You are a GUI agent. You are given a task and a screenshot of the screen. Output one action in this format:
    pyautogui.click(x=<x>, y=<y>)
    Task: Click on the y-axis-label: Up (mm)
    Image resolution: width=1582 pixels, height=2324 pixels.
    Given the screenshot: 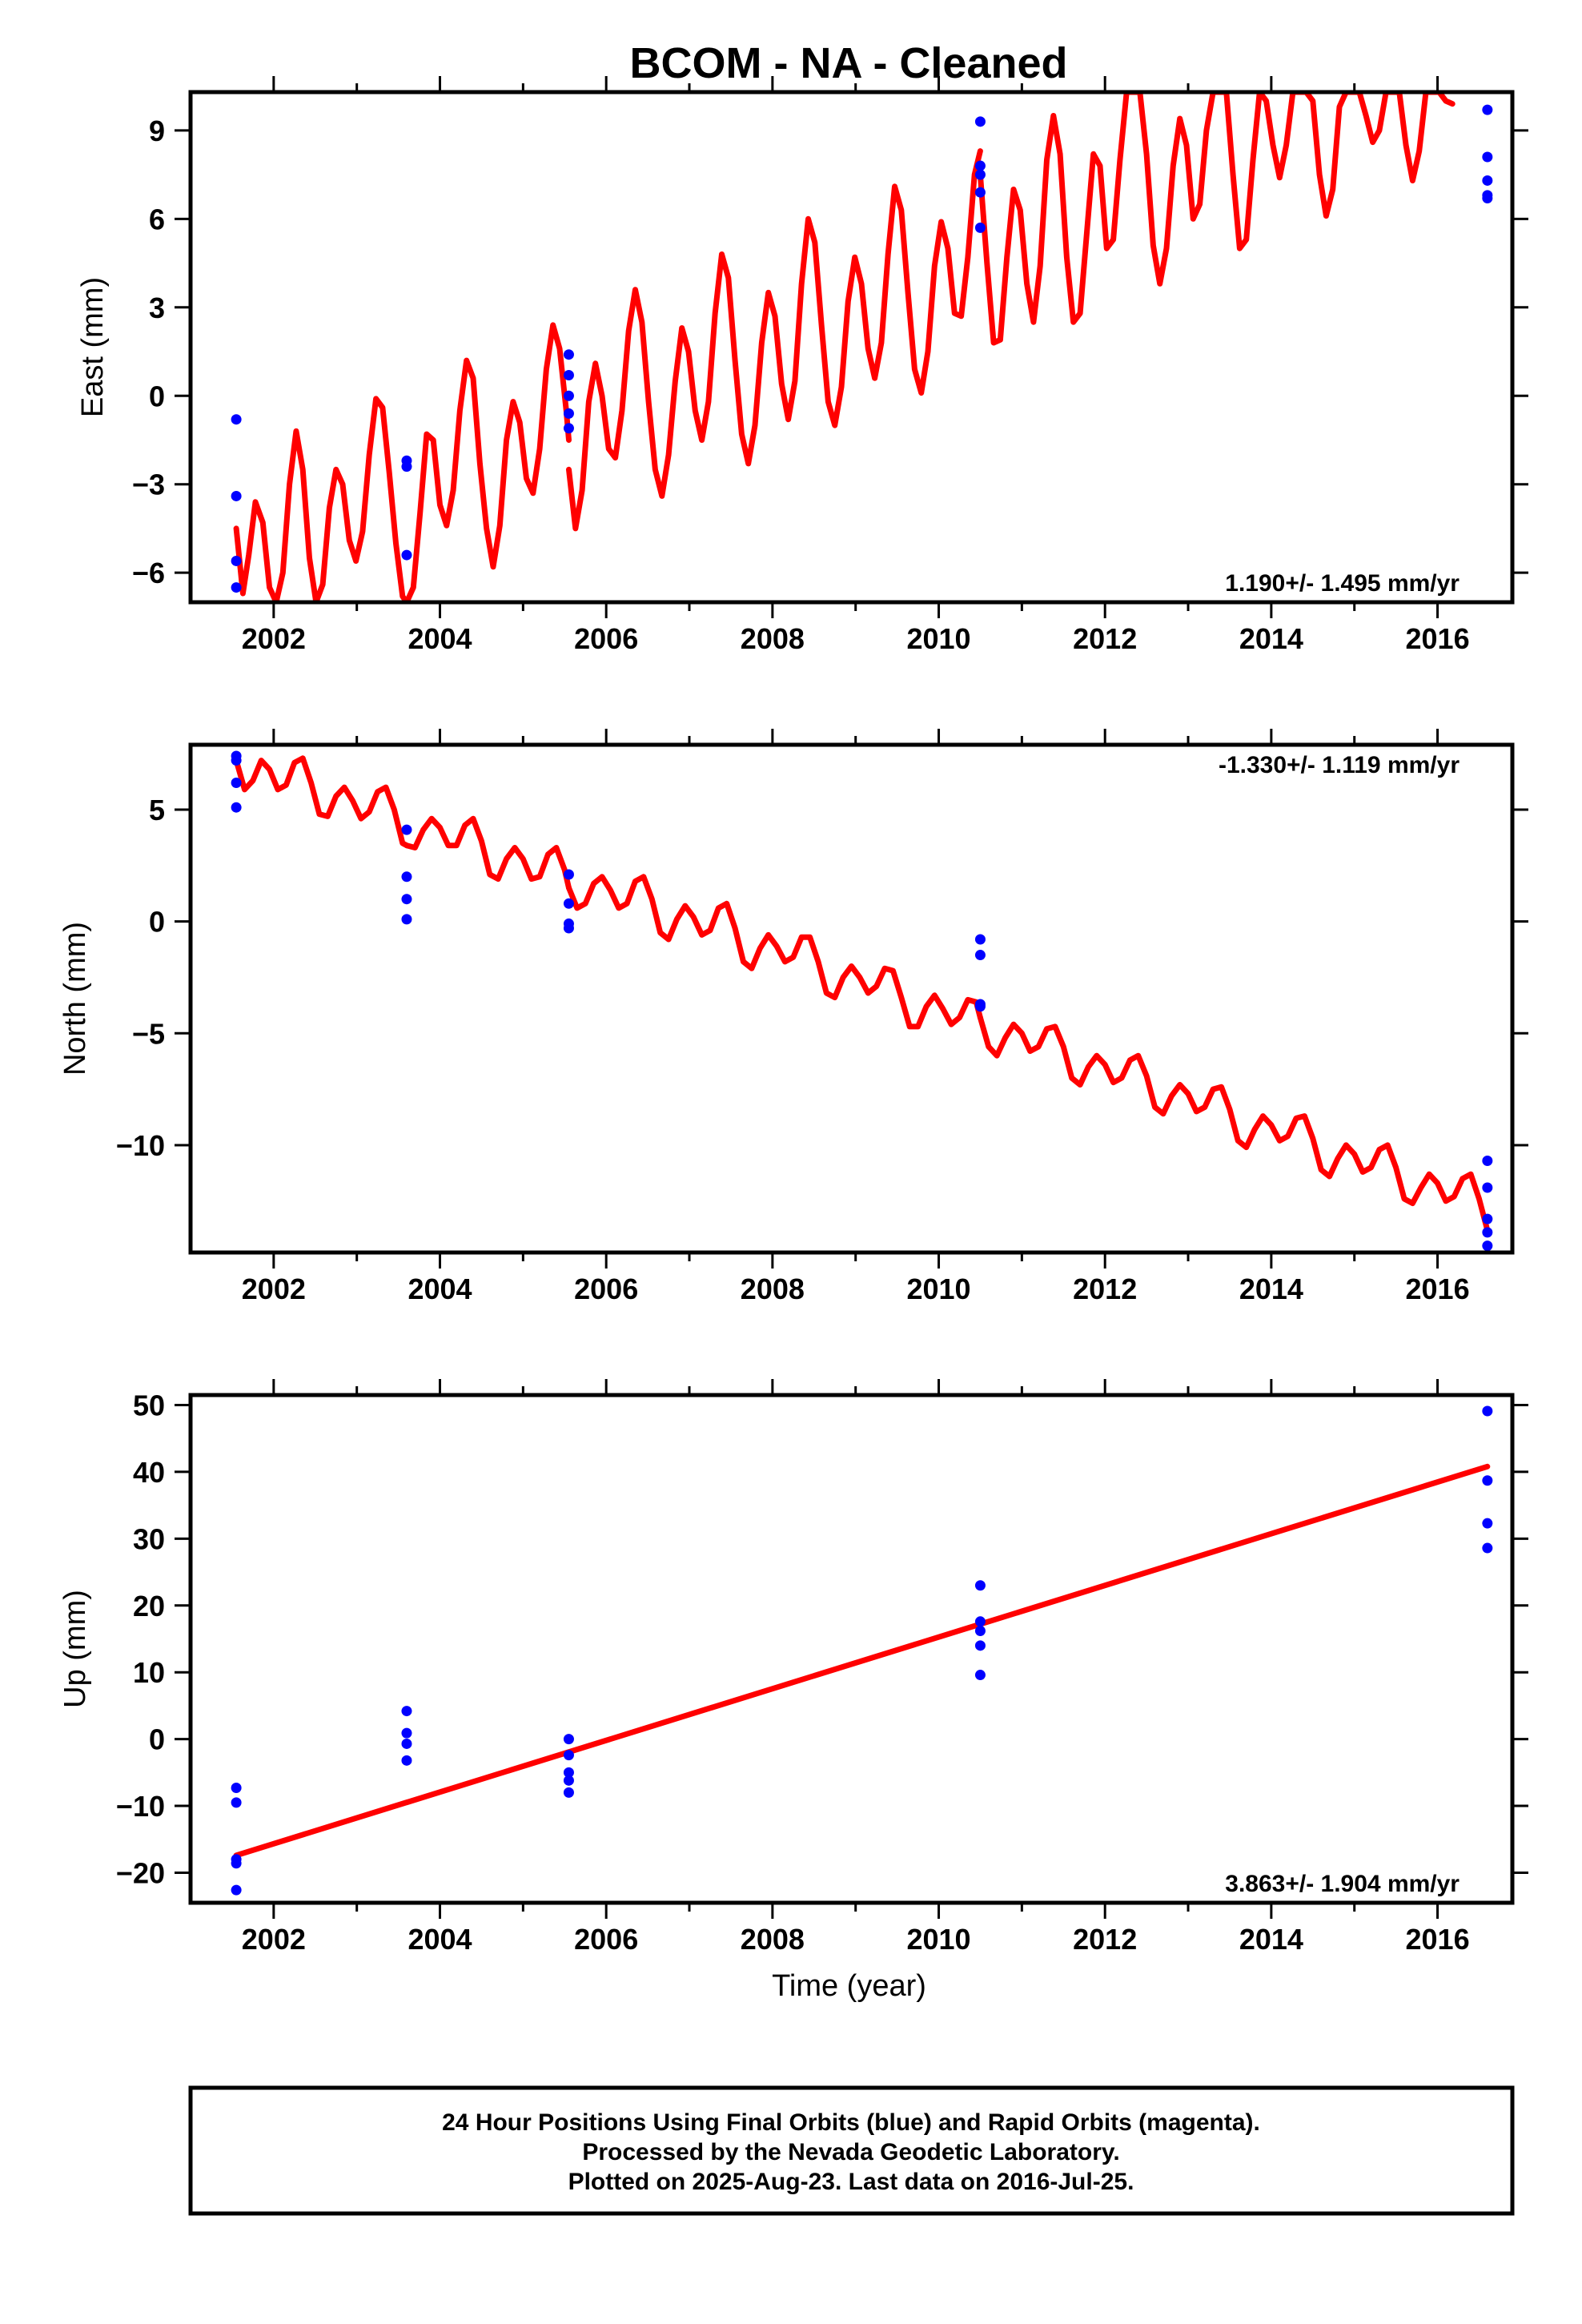 What is the action you would take?
    pyautogui.click(x=75, y=1649)
    